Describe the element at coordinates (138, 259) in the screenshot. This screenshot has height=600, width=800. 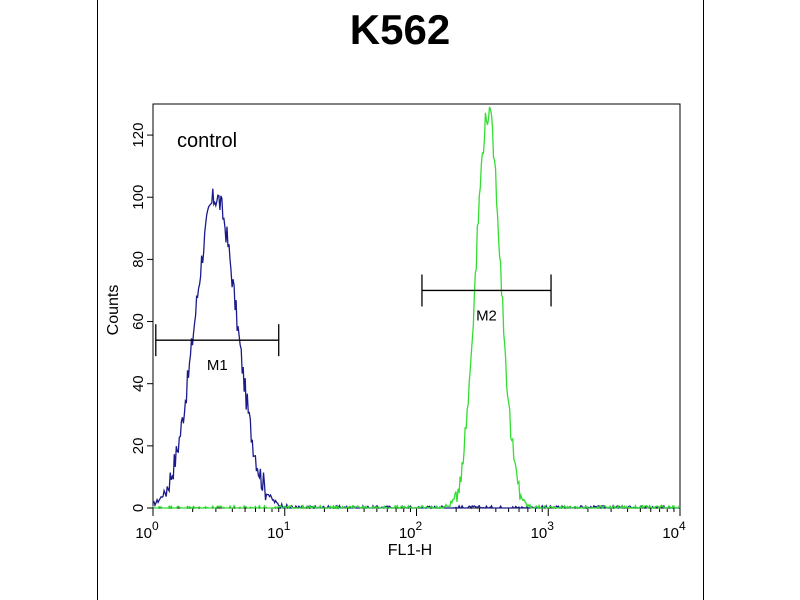
I see `y-tick-label: 80` at that location.